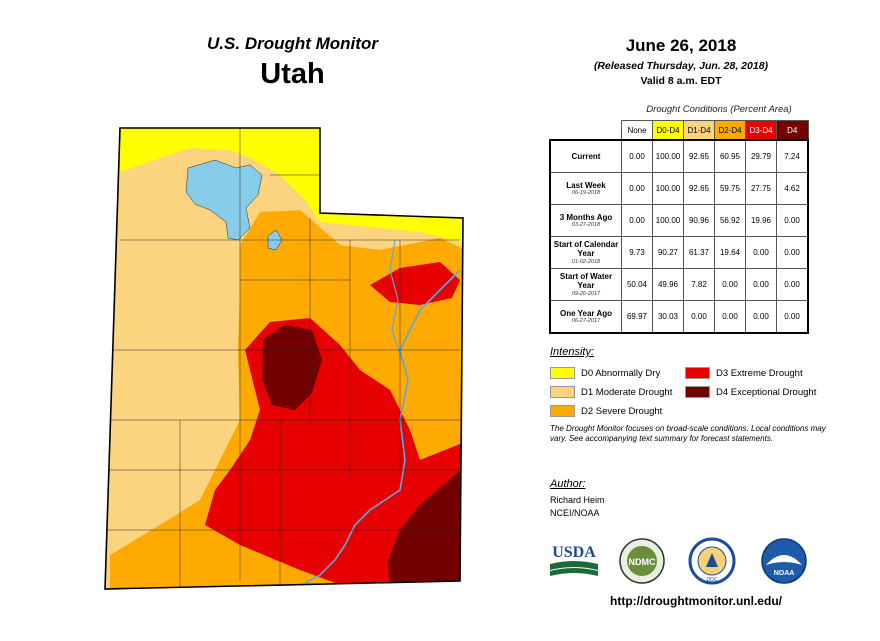 This screenshot has width=880, height=641. I want to click on table-cell: 27.75, so click(761, 188).